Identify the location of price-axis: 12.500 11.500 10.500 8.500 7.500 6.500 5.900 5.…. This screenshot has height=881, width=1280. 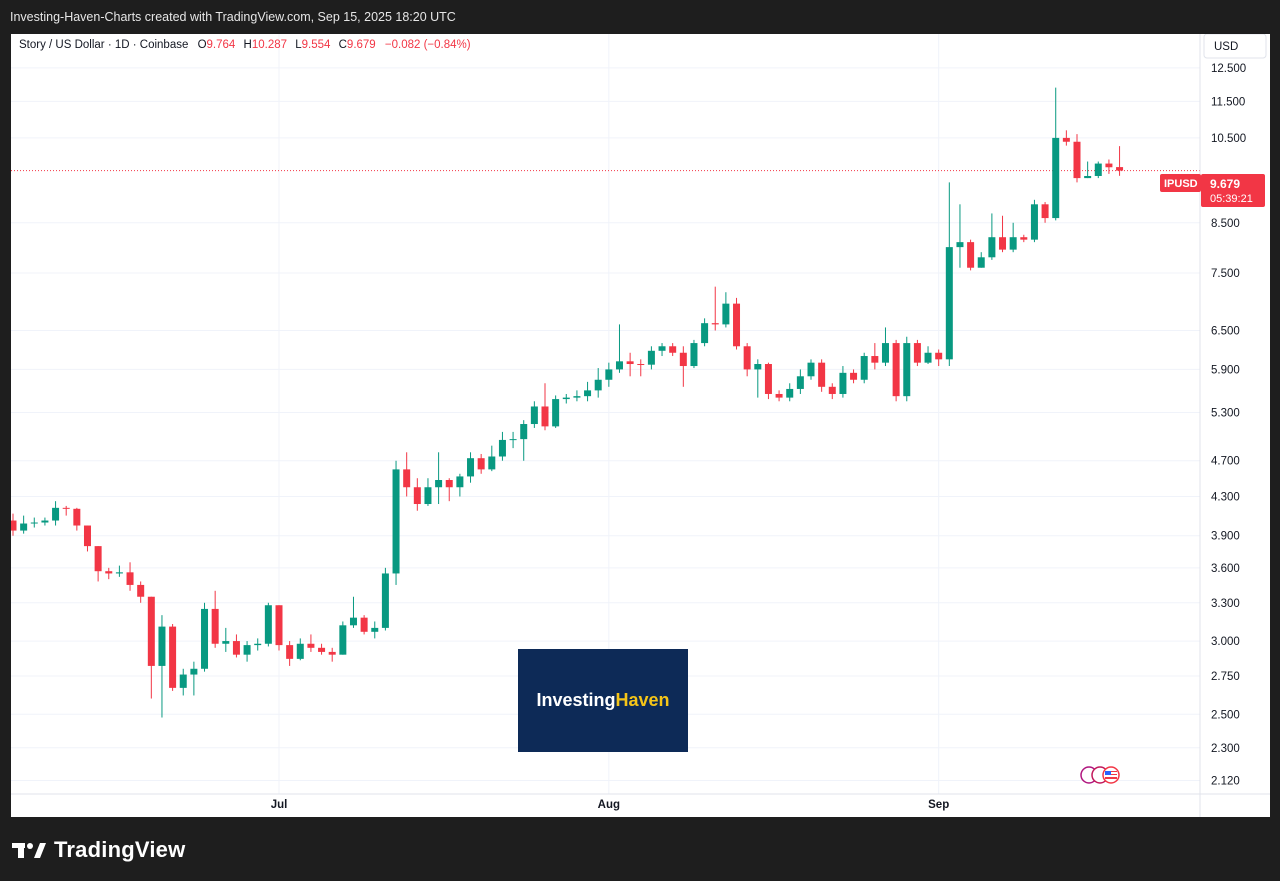
(1228, 425).